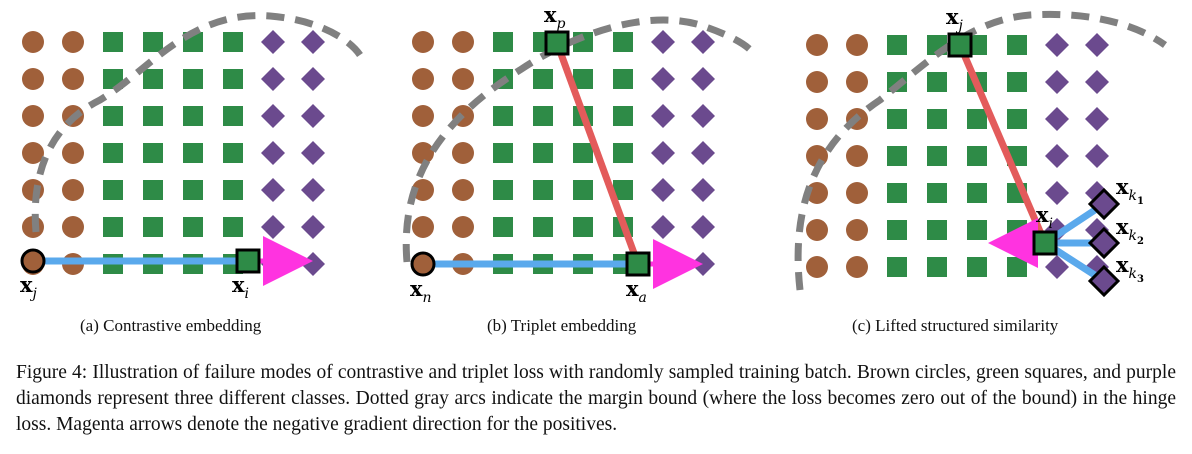 This screenshot has width=1192, height=454. I want to click on label-xk1: xk1, so click(1130, 190).